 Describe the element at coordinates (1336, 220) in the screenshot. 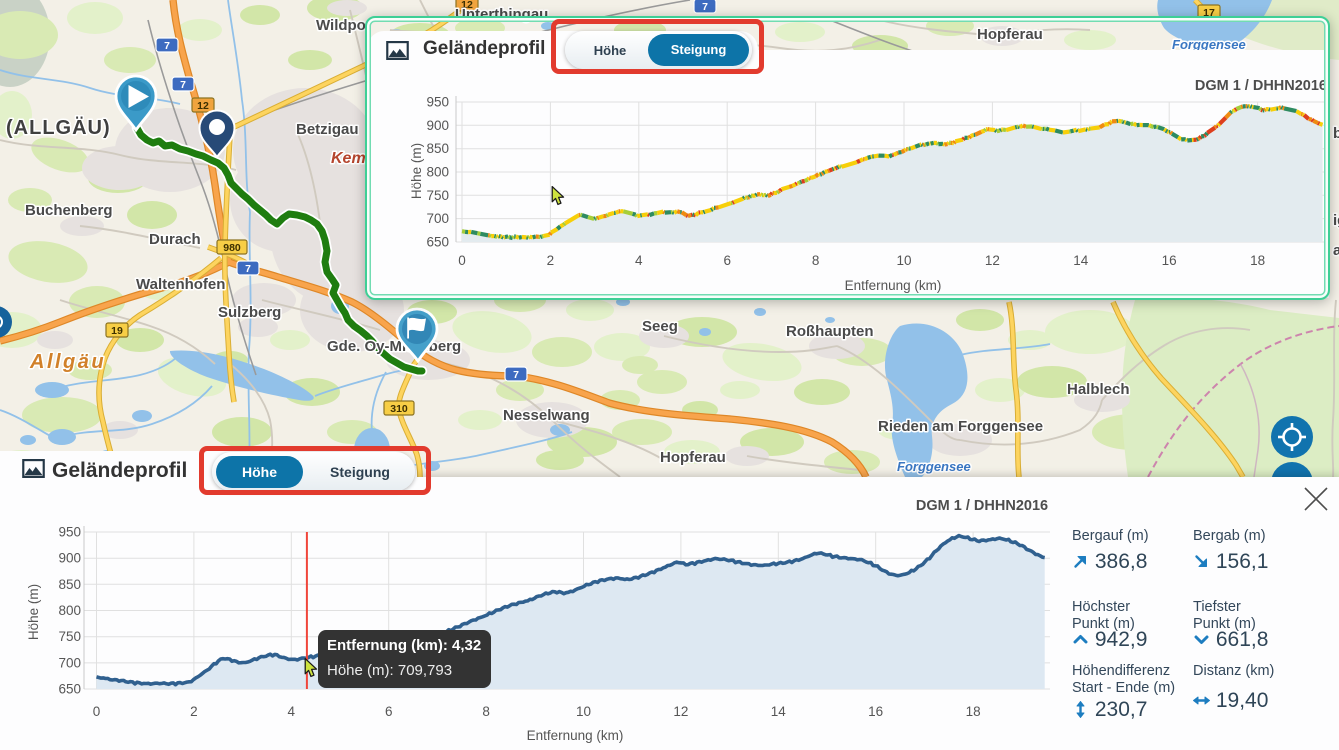

I see `svg-text: ig` at that location.